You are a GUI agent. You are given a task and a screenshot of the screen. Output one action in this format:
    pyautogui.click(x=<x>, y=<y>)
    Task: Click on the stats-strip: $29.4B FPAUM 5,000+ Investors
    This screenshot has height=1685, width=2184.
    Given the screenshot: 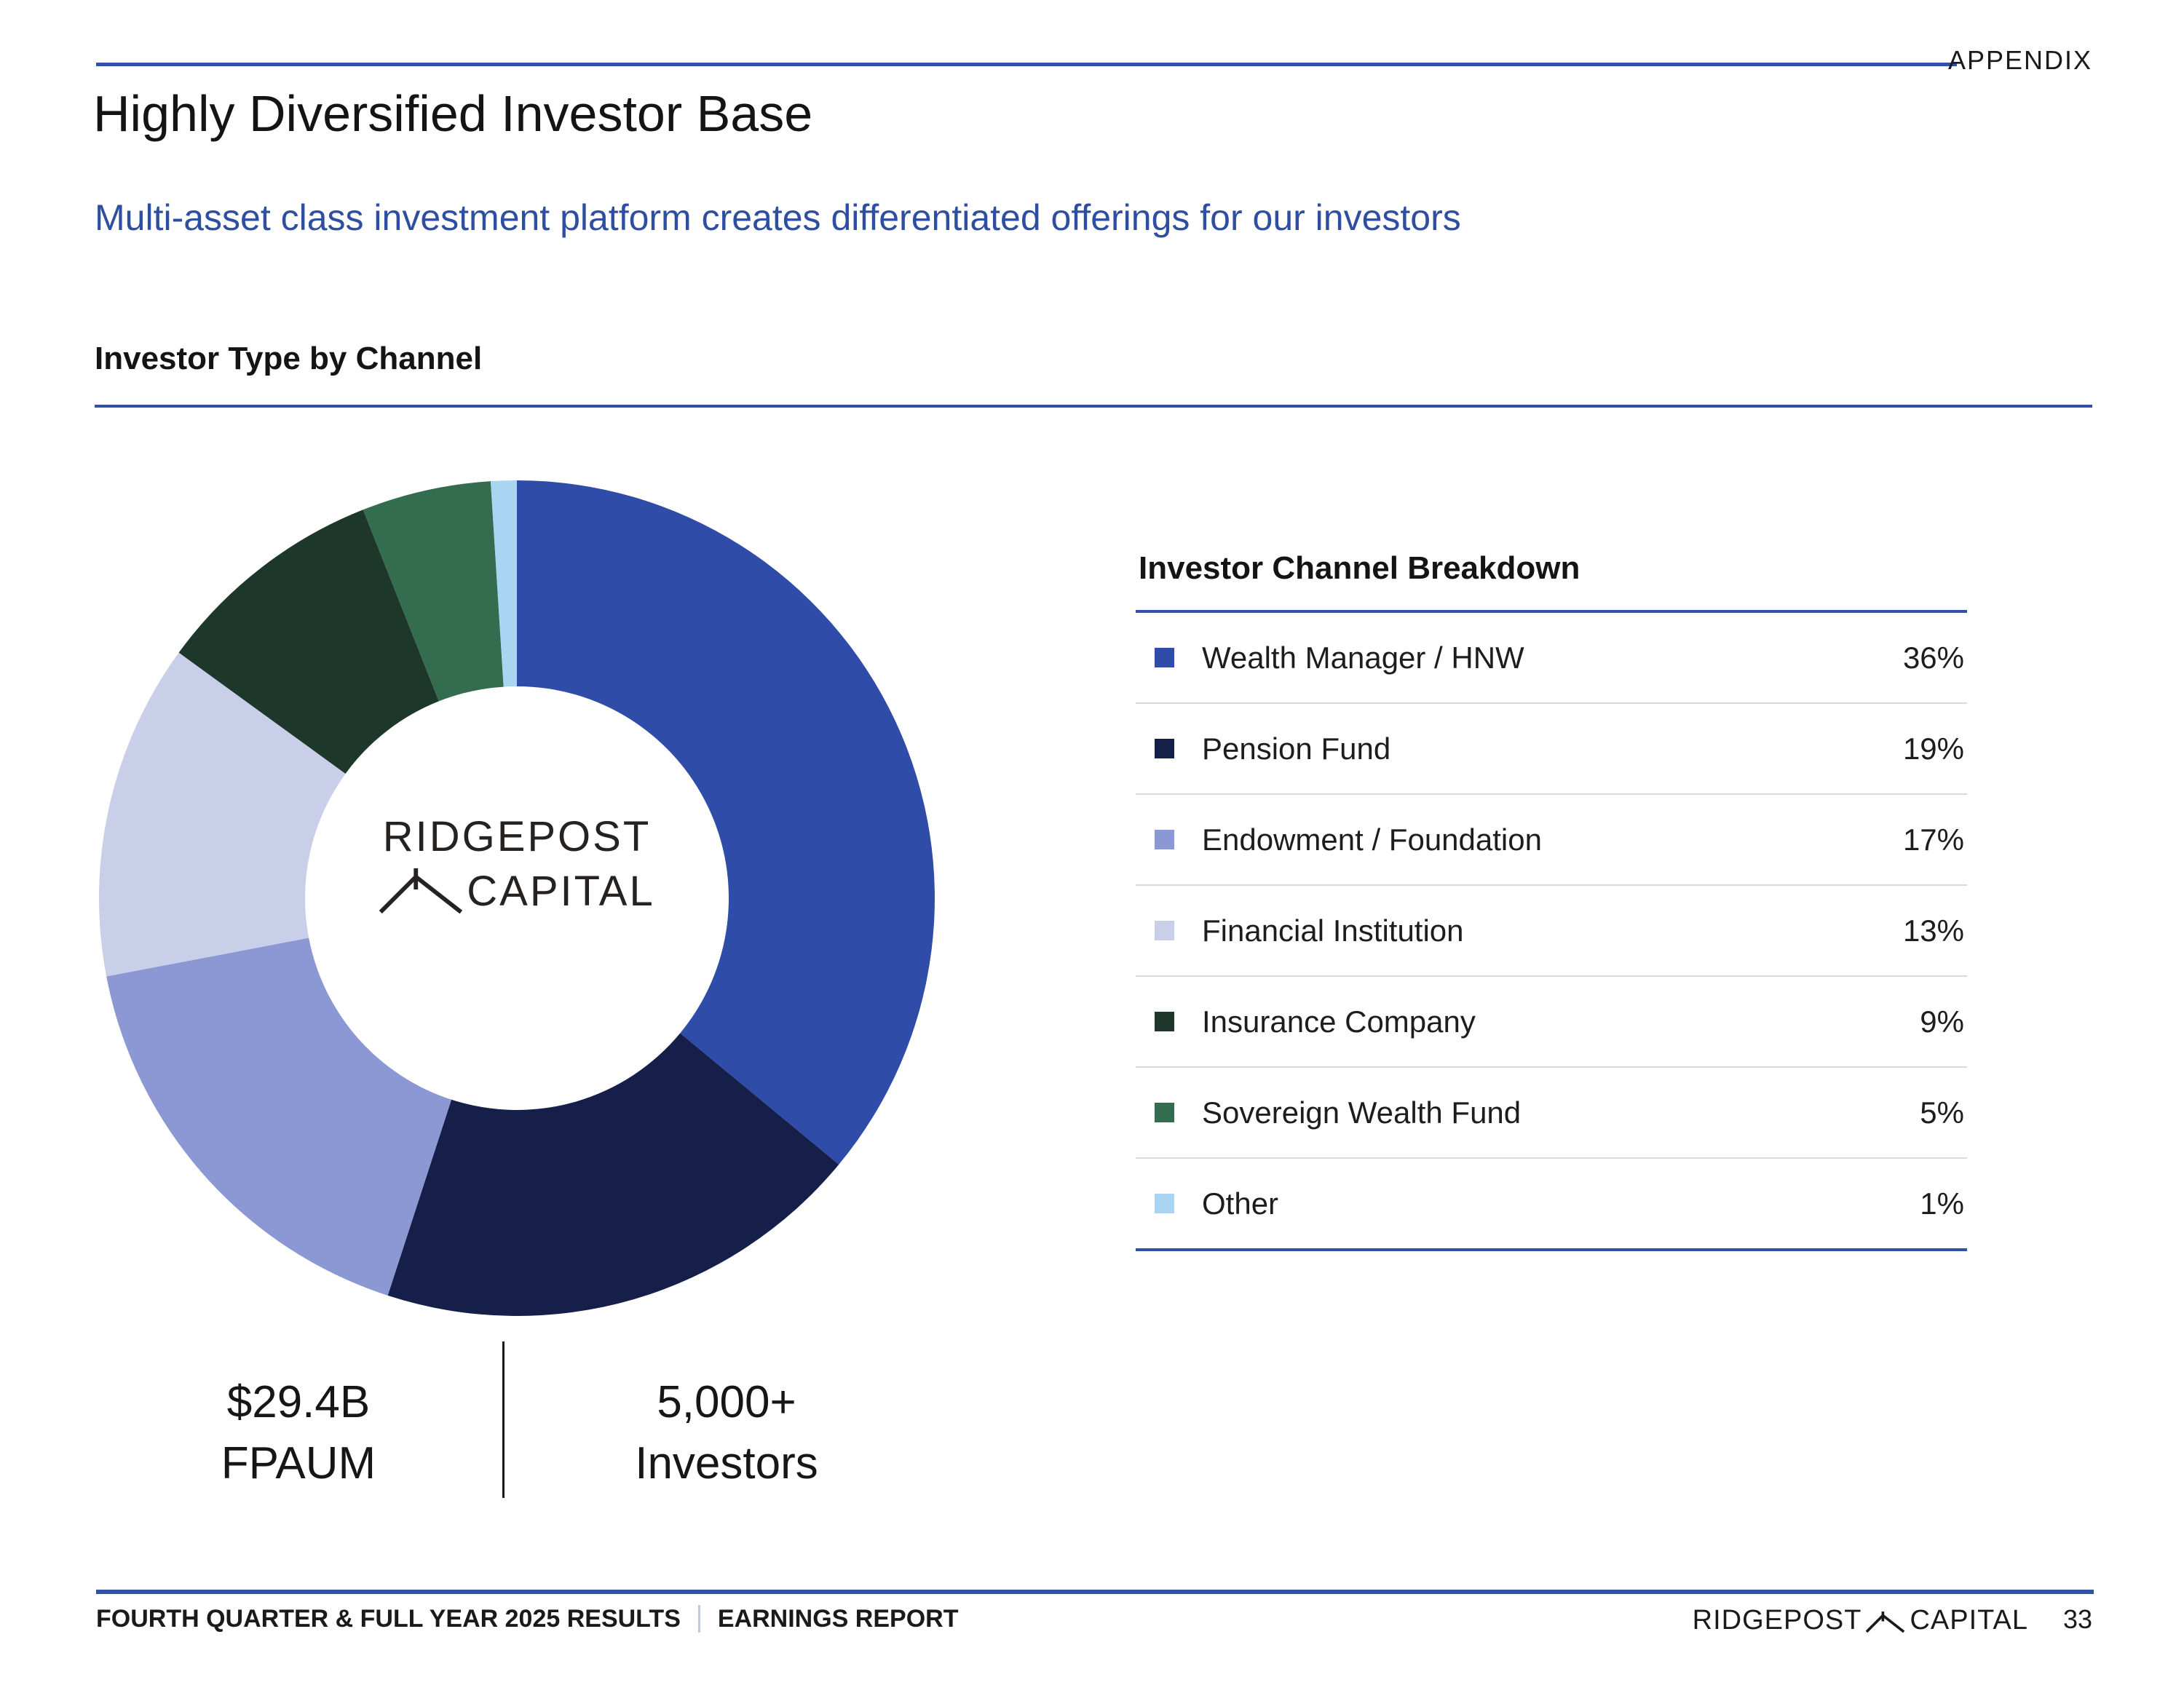 What is the action you would take?
    pyautogui.click(x=522, y=1419)
    